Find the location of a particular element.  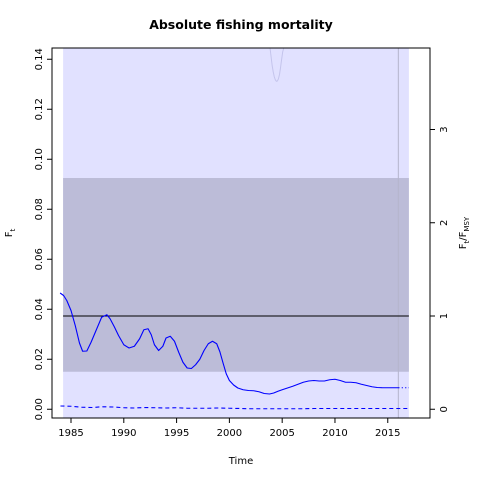

x-tick-label: 1985 is located at coordinates (70, 433).